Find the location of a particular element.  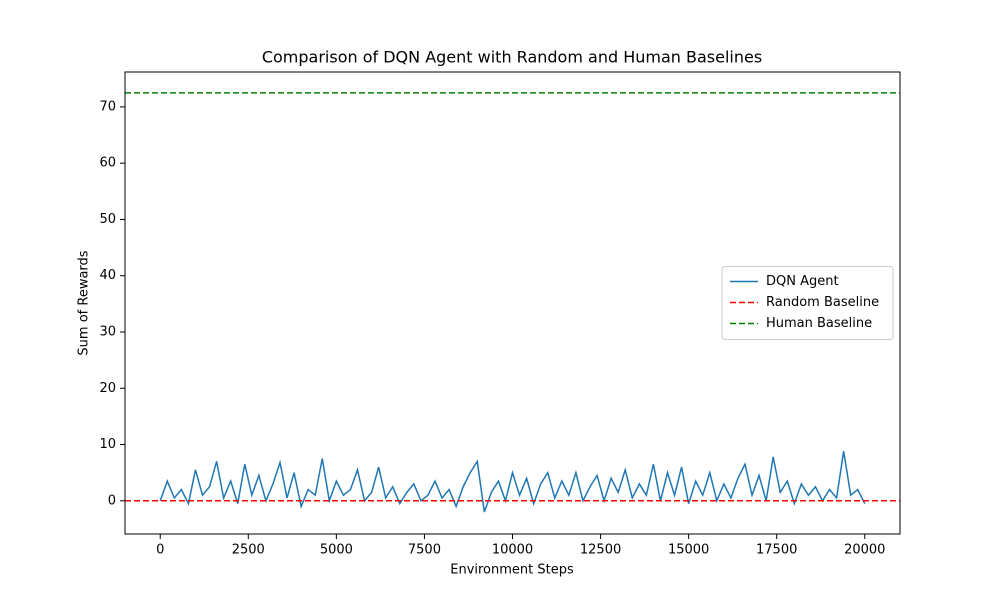

legend-label: DQN Agent is located at coordinates (802, 281).